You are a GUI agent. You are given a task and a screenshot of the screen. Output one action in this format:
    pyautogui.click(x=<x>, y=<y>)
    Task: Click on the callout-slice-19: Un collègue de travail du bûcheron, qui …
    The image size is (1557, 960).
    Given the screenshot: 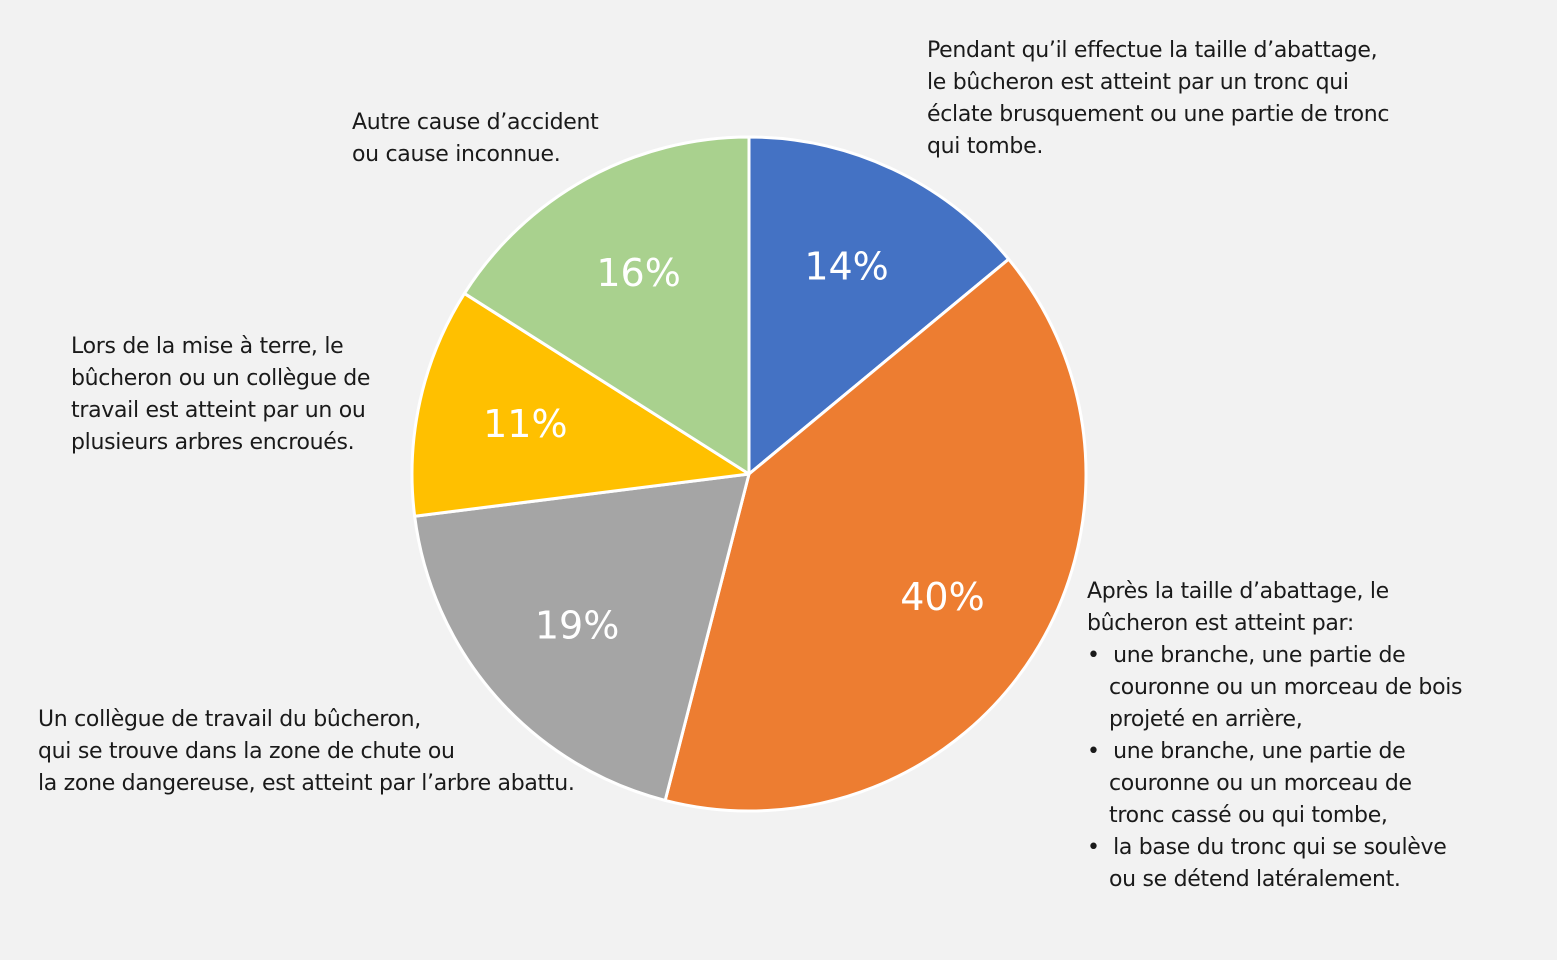 What is the action you would take?
    pyautogui.click(x=306, y=752)
    